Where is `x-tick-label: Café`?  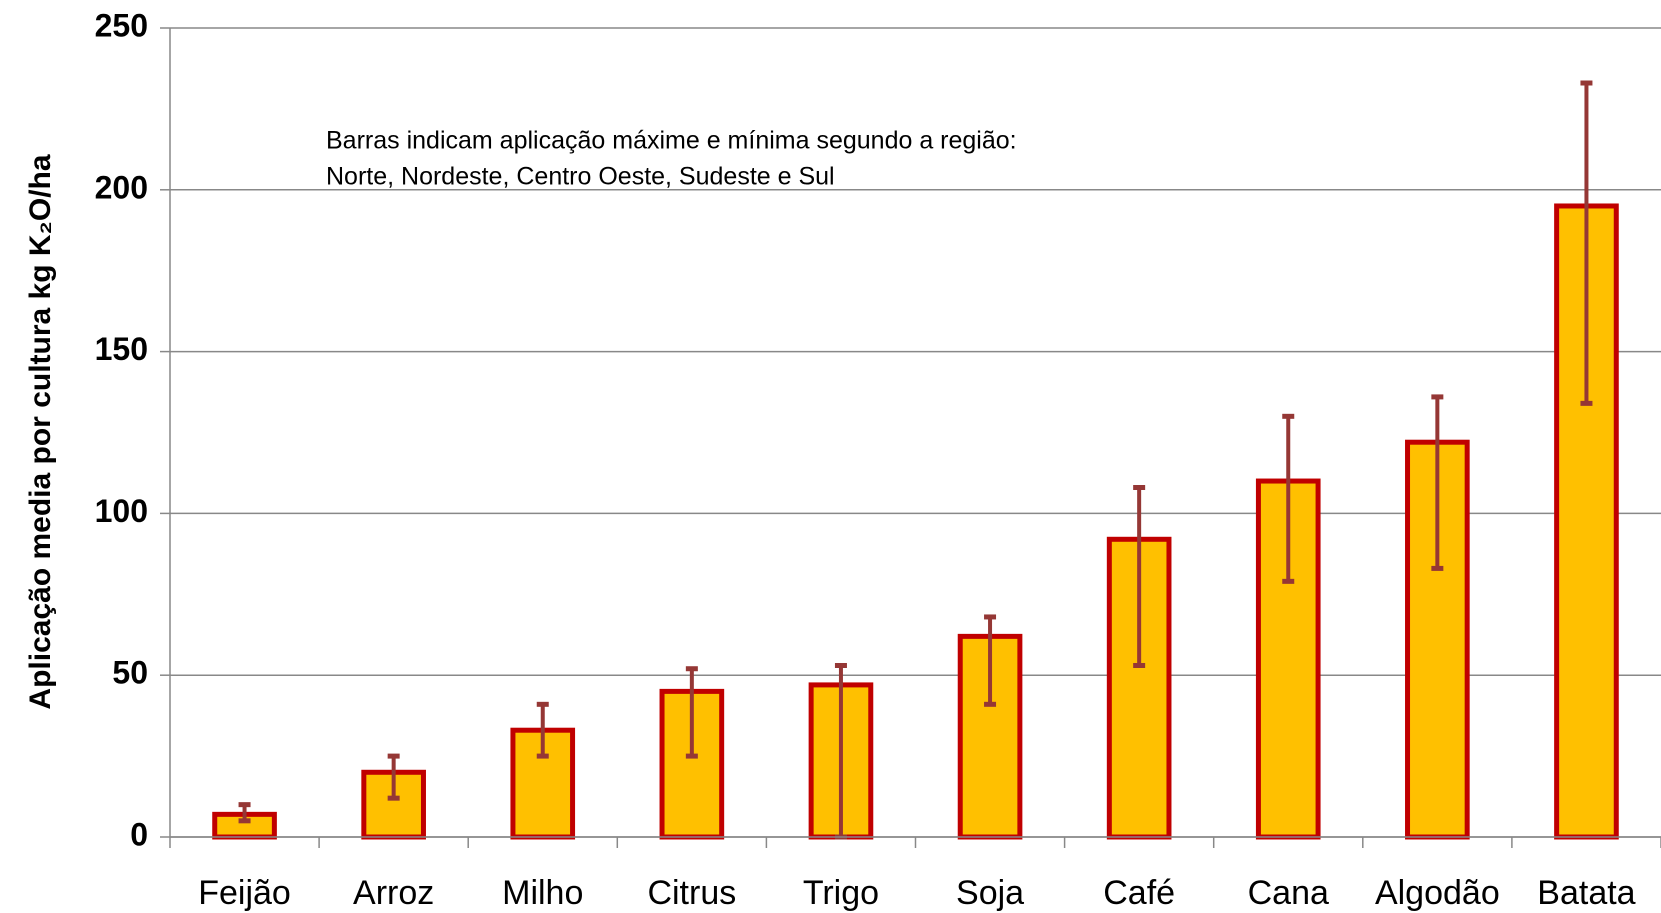 x-tick-label: Café is located at coordinates (1139, 893).